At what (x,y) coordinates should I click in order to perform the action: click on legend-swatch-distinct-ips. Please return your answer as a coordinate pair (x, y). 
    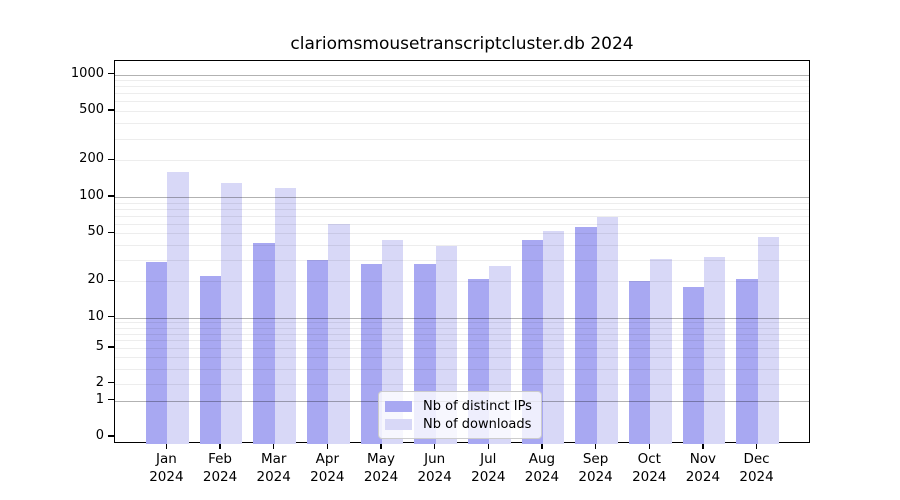
    Looking at the image, I should click on (398, 406).